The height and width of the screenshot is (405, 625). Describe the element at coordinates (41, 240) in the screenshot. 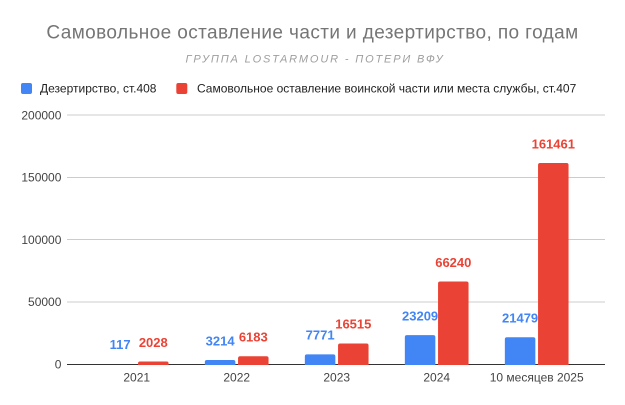

I see `svg-text: 100000` at that location.